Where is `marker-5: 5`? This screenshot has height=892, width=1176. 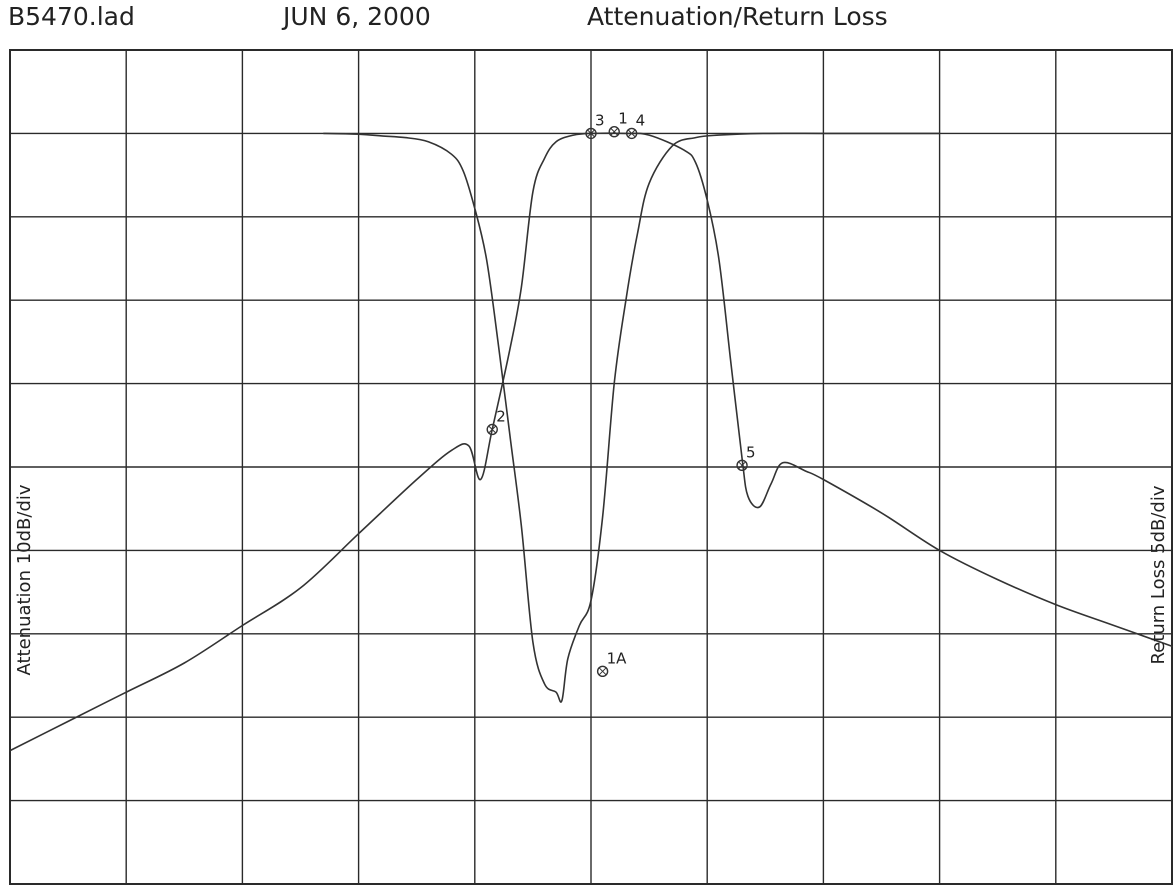
marker-5: 5 is located at coordinates (746, 457).